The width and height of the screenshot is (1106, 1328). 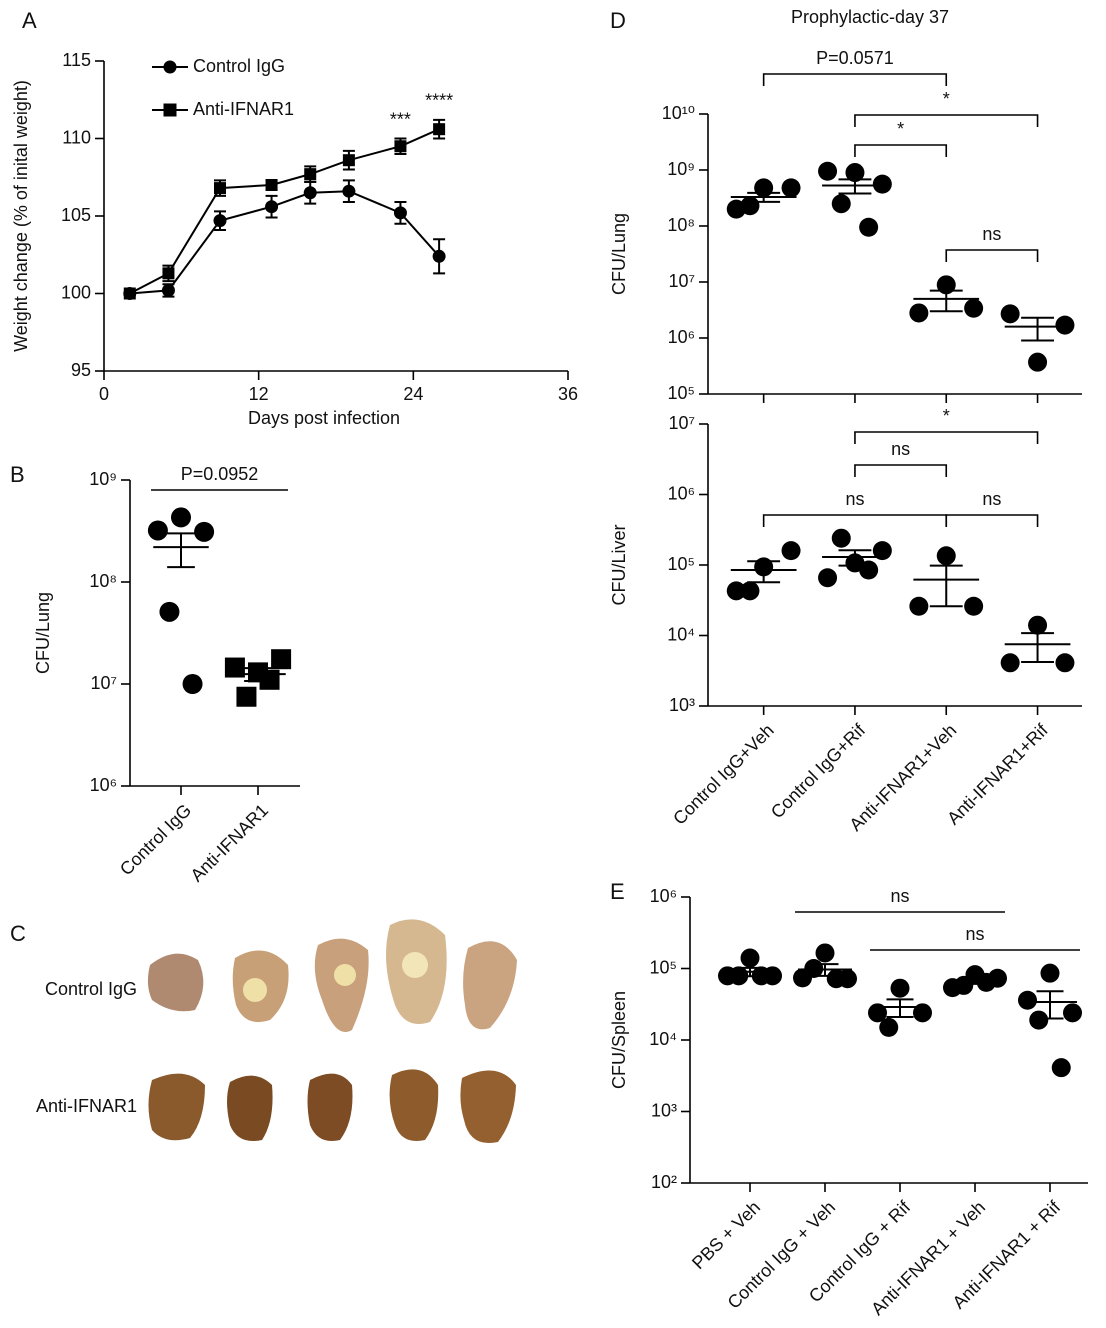 I want to click on panel-label: D, so click(x=618, y=20).